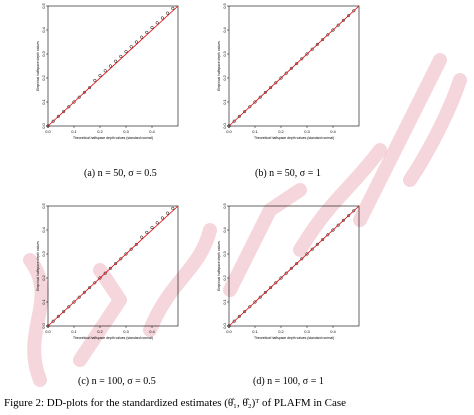  What do you see at coordinates (43, 229) in the screenshot?
I see `y-tick-label: 0.4` at bounding box center [43, 229].